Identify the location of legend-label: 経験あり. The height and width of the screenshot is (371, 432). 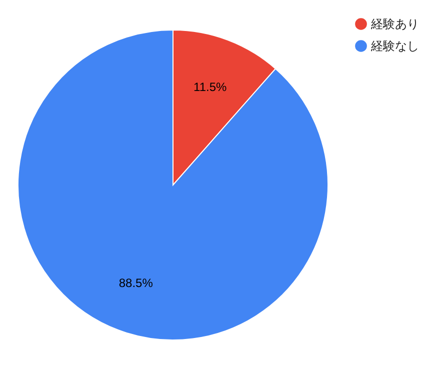
(394, 24).